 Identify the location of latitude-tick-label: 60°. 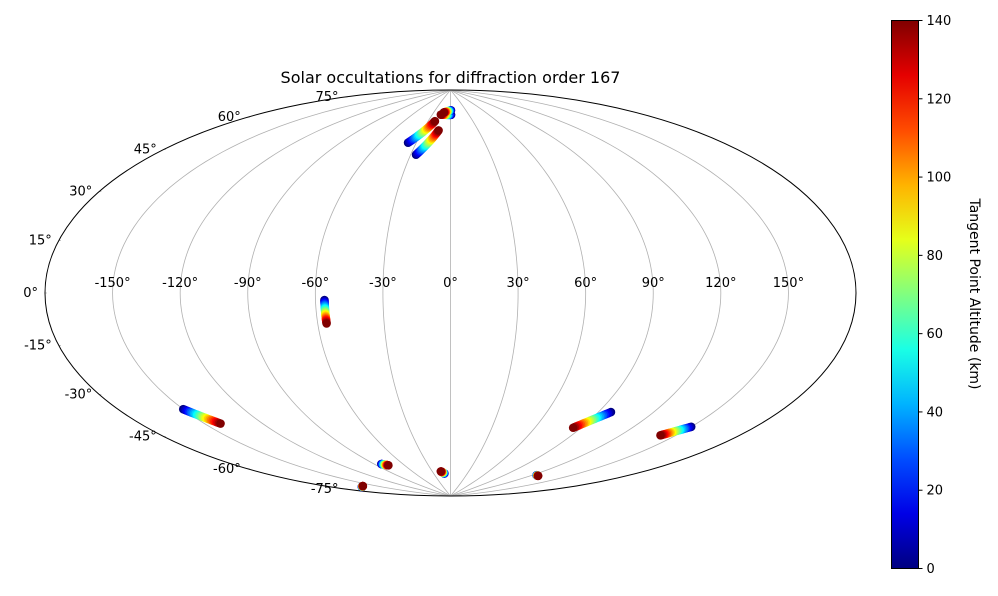
(229, 117).